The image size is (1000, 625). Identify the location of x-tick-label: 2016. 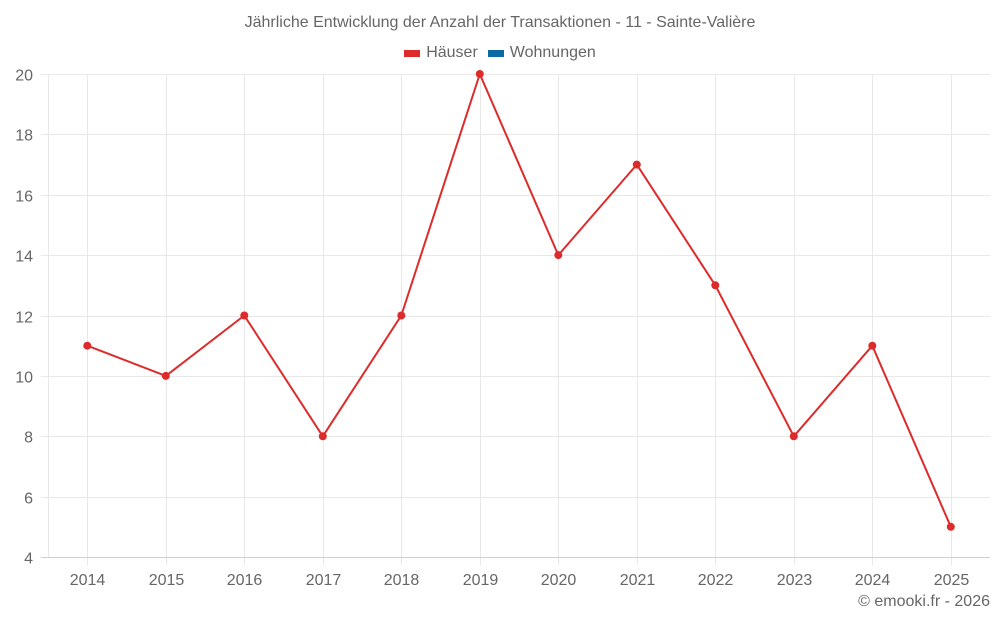
(245, 580).